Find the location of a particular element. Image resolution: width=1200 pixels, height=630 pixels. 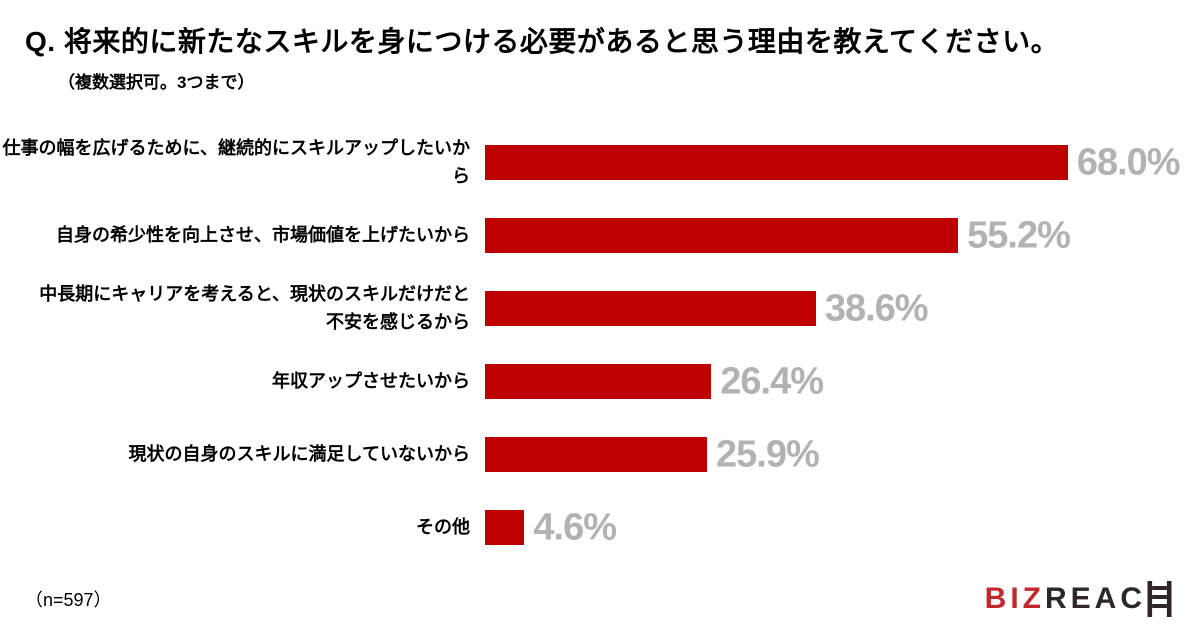

category-label: 仕事の幅を広げるために、継続的にスキルアップしたいから is located at coordinates (236, 161).